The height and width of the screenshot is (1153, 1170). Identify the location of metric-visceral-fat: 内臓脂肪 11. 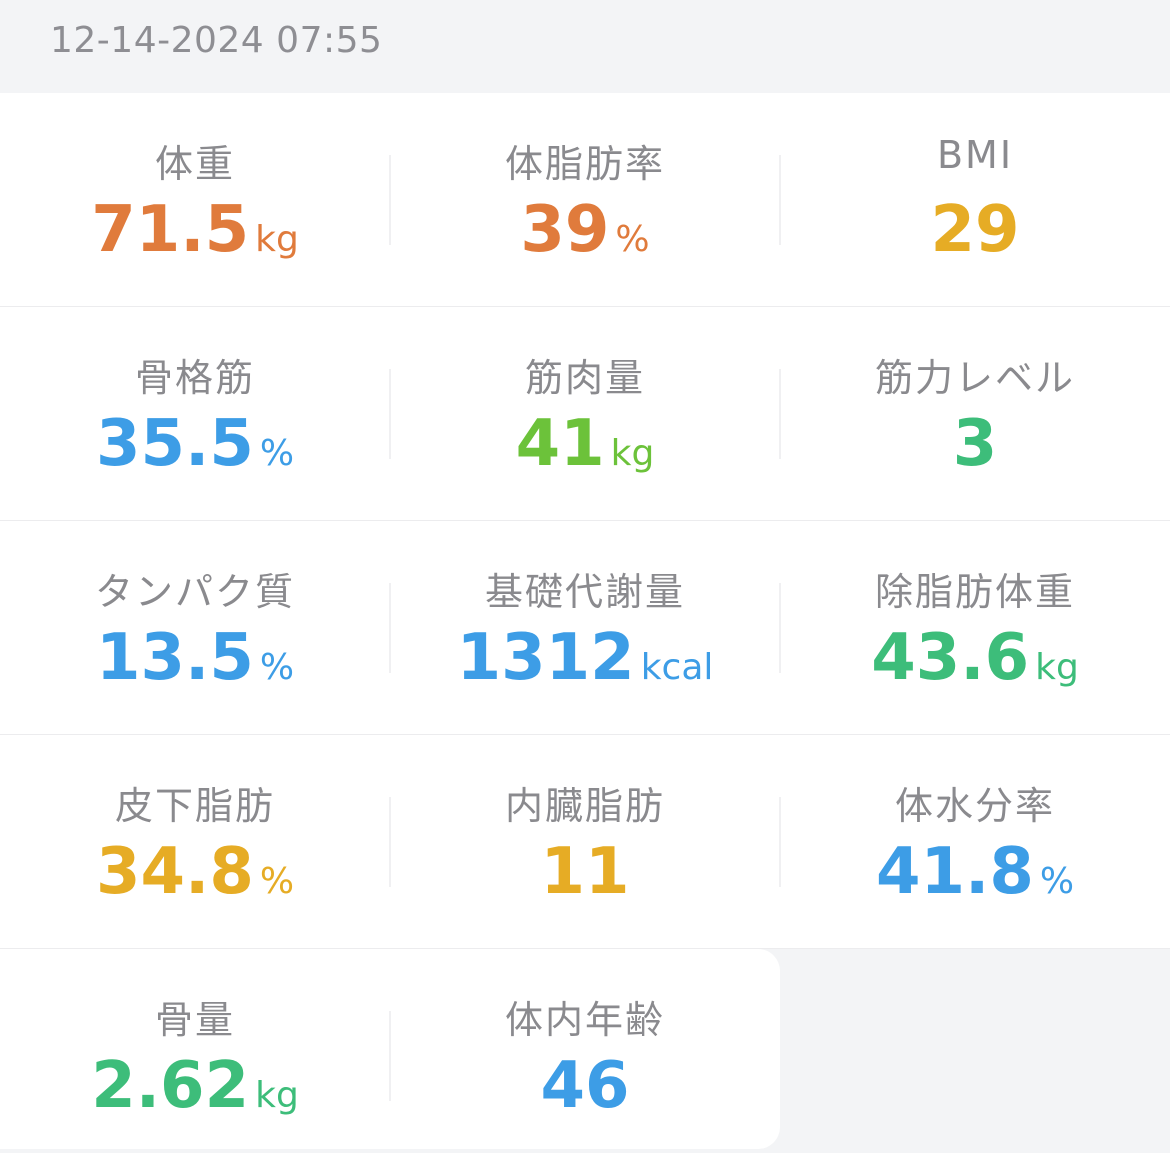
(585, 841).